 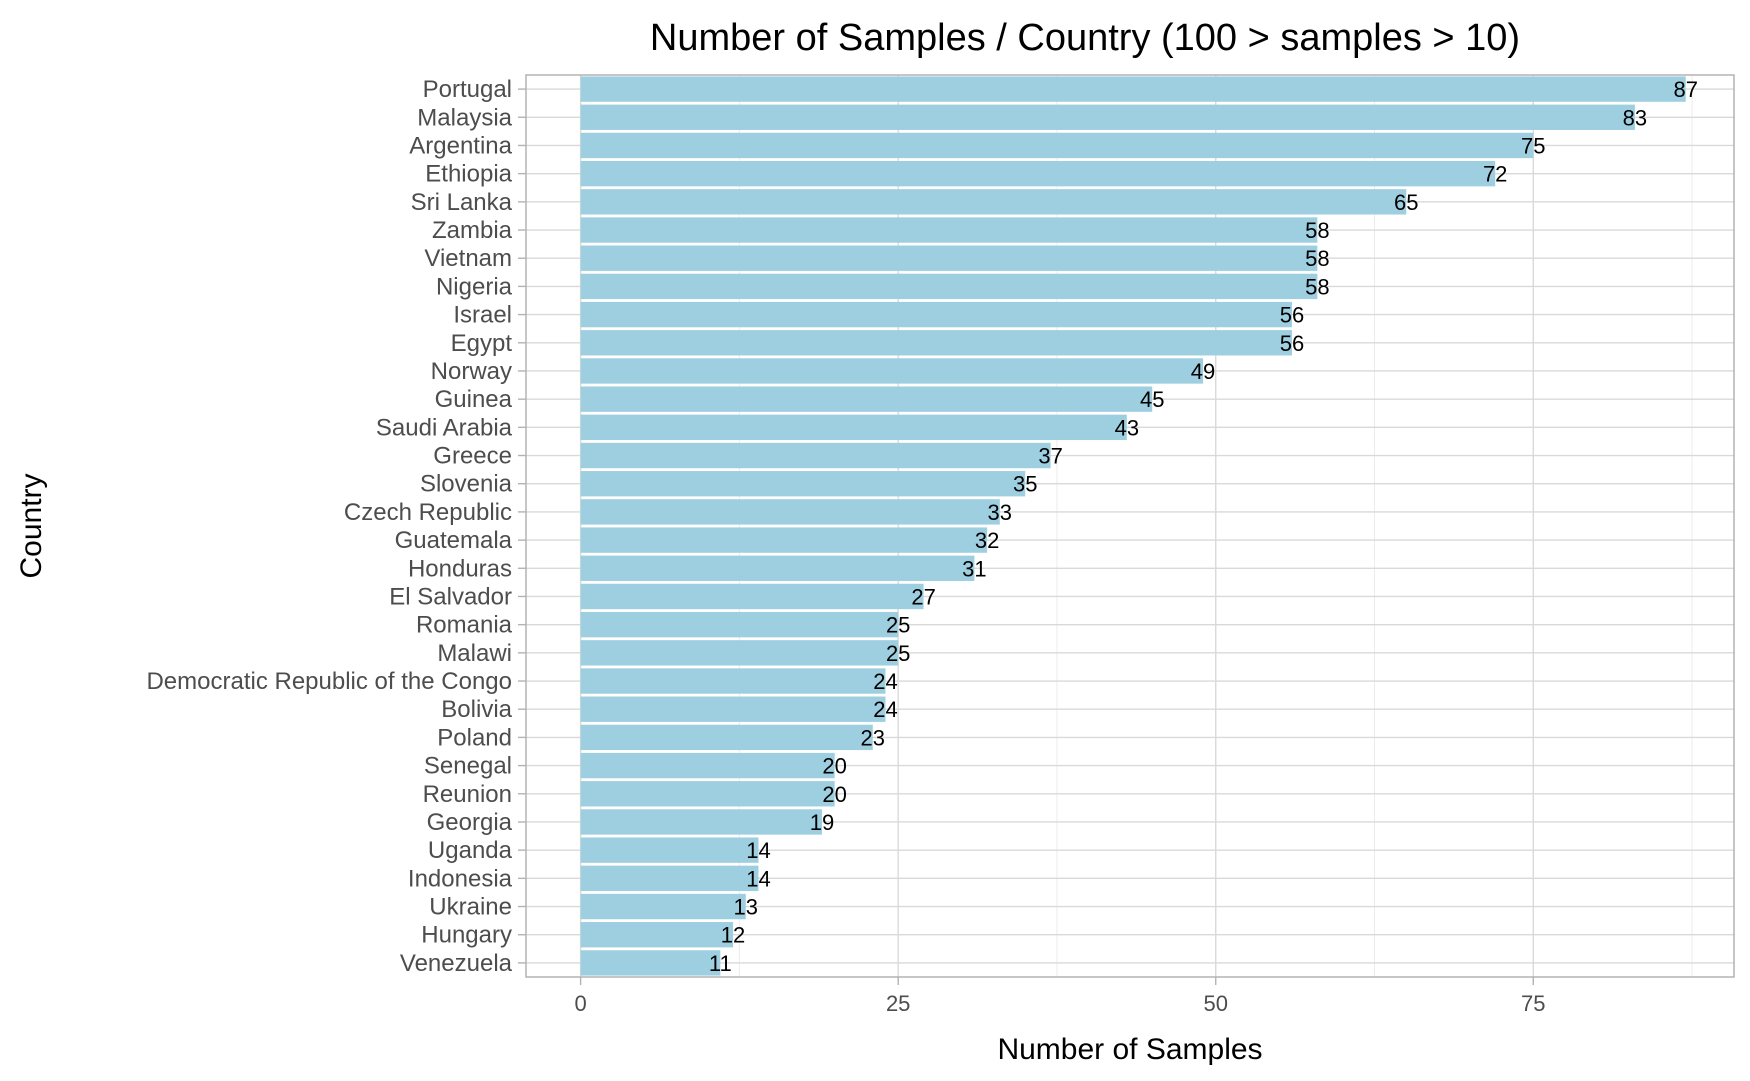 What do you see at coordinates (1635, 117) in the screenshot?
I see `data-label: 83` at bounding box center [1635, 117].